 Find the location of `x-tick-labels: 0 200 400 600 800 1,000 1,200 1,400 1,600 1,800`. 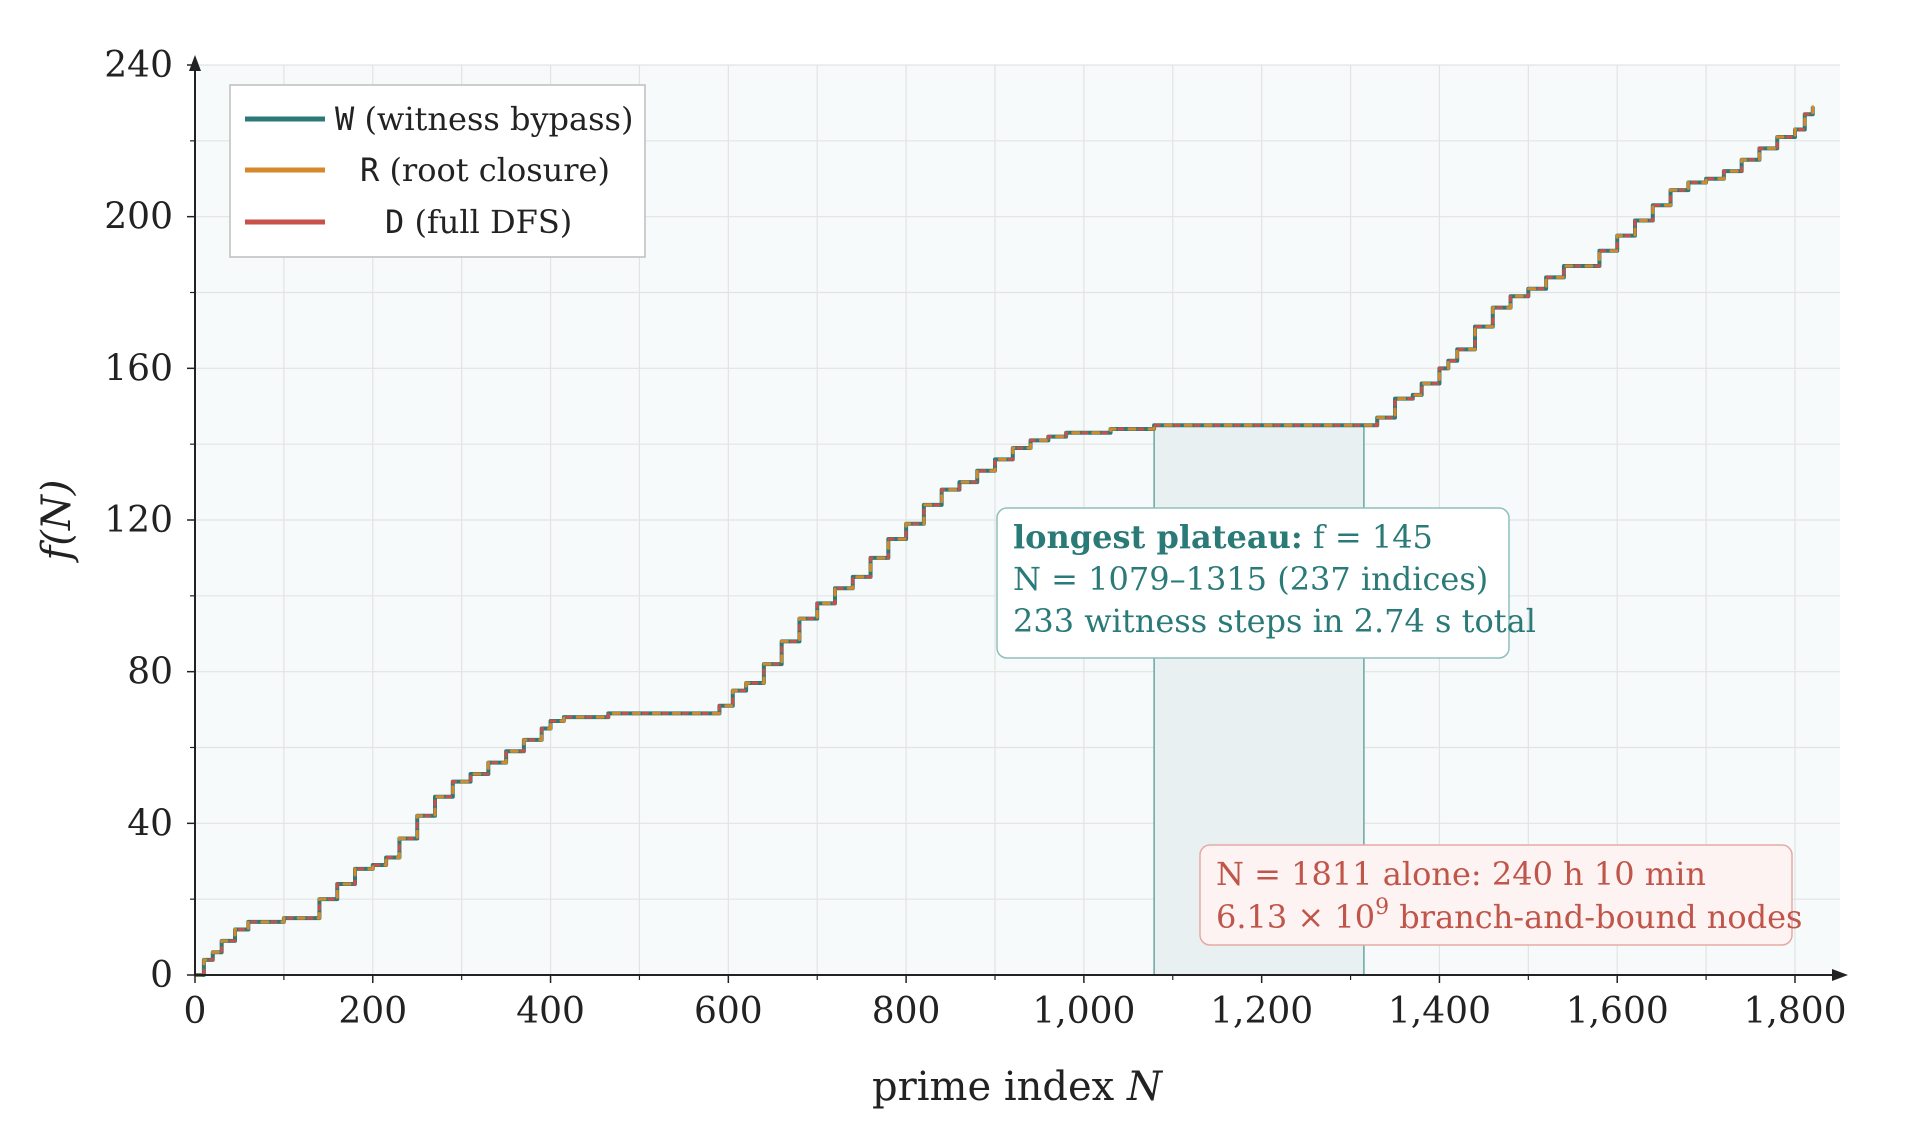

x-tick-labels: 0 200 400 600 800 1,000 1,200 1,400 1,600 1,800 is located at coordinates (1015, 1011).